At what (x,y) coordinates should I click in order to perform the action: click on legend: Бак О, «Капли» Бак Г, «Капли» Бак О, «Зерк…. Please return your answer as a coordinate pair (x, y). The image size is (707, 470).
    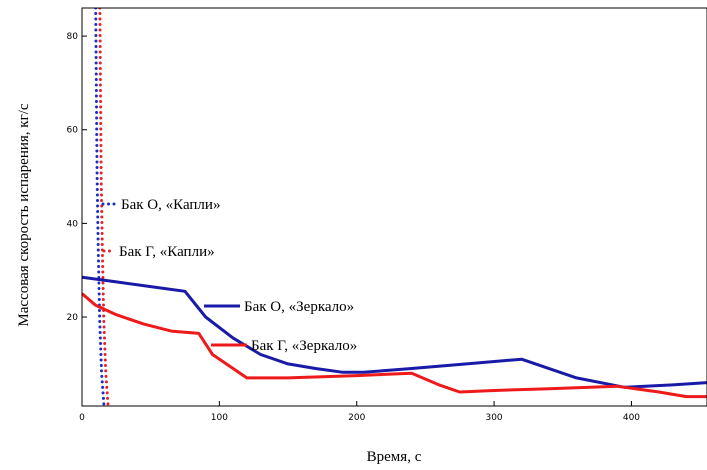
    Looking at the image, I should click on (229, 275).